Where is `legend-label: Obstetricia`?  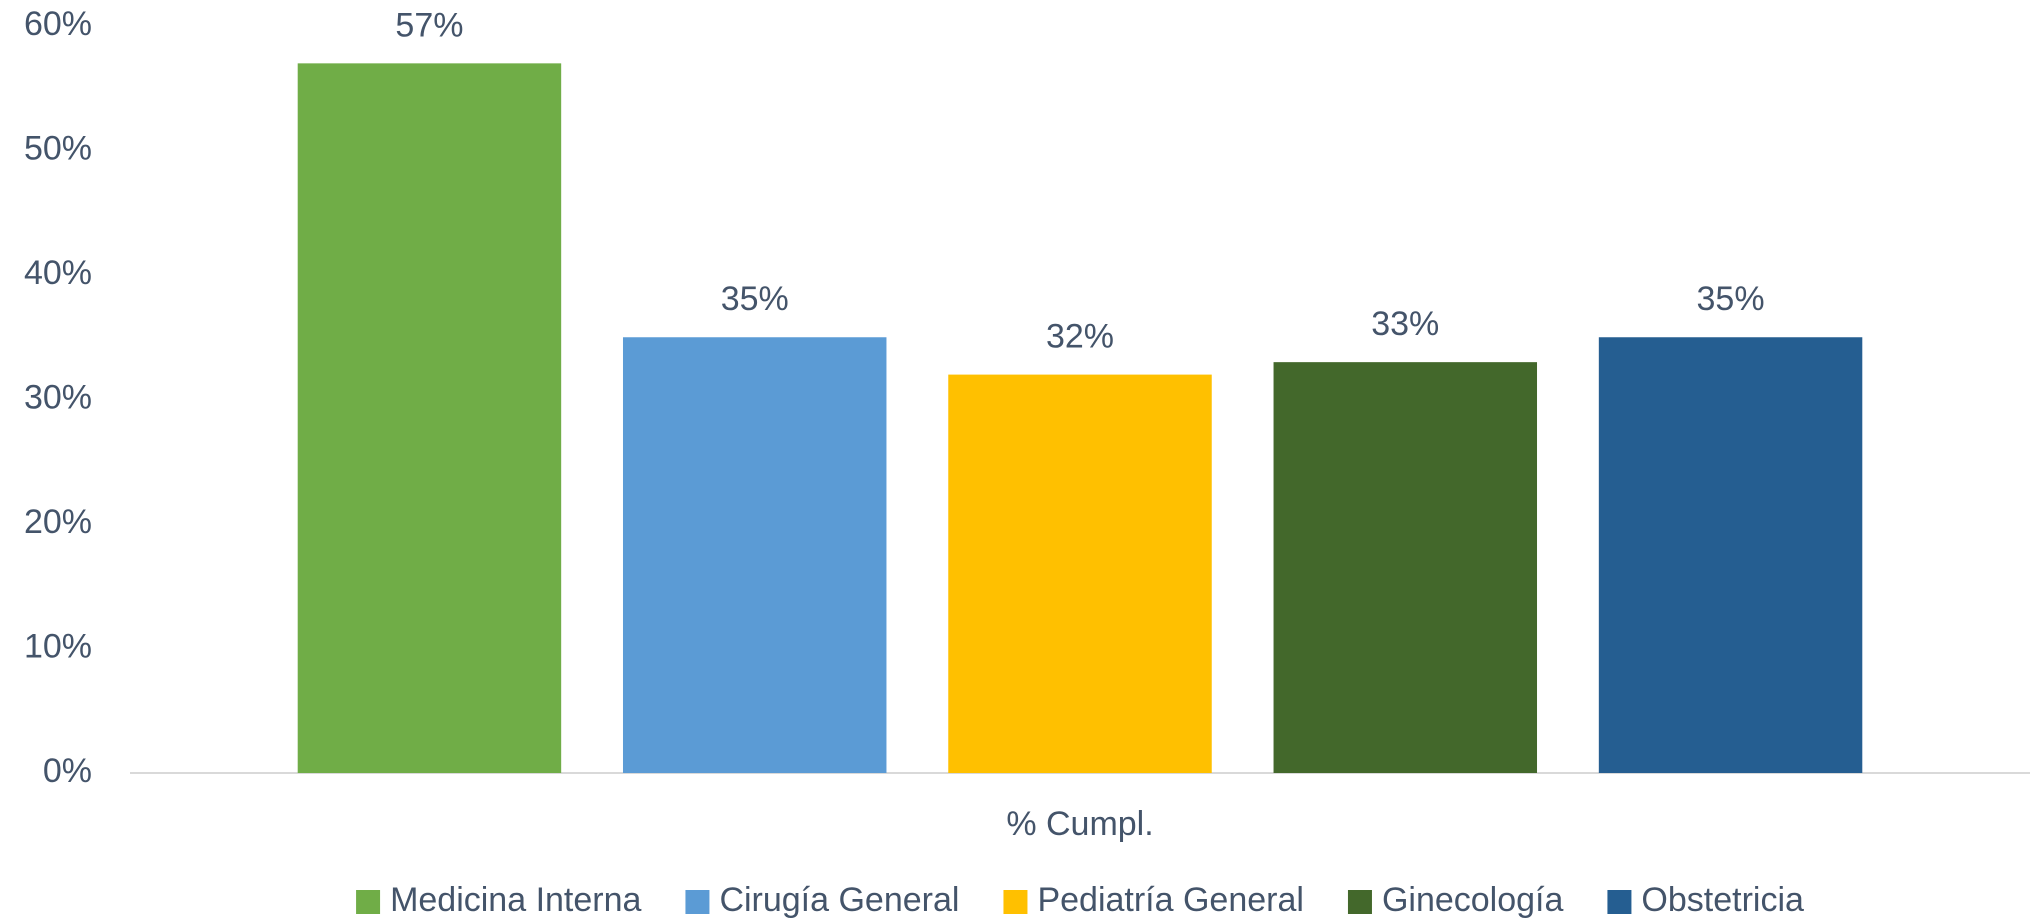 legend-label: Obstetricia is located at coordinates (1722, 900).